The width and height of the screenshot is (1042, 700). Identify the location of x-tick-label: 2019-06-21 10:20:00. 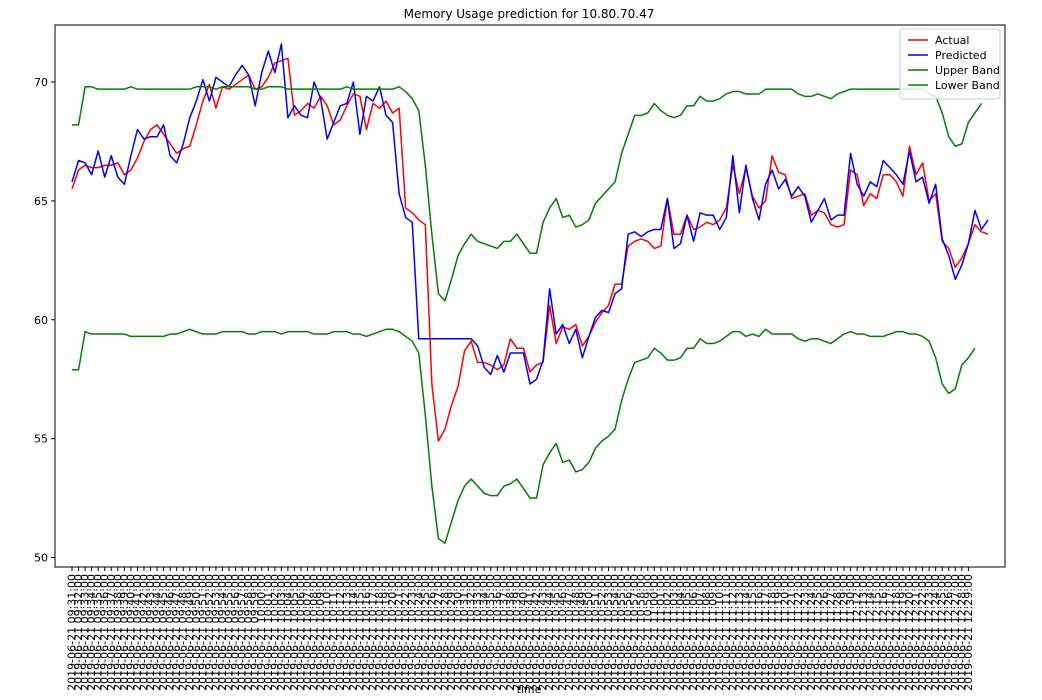
(392, 632).